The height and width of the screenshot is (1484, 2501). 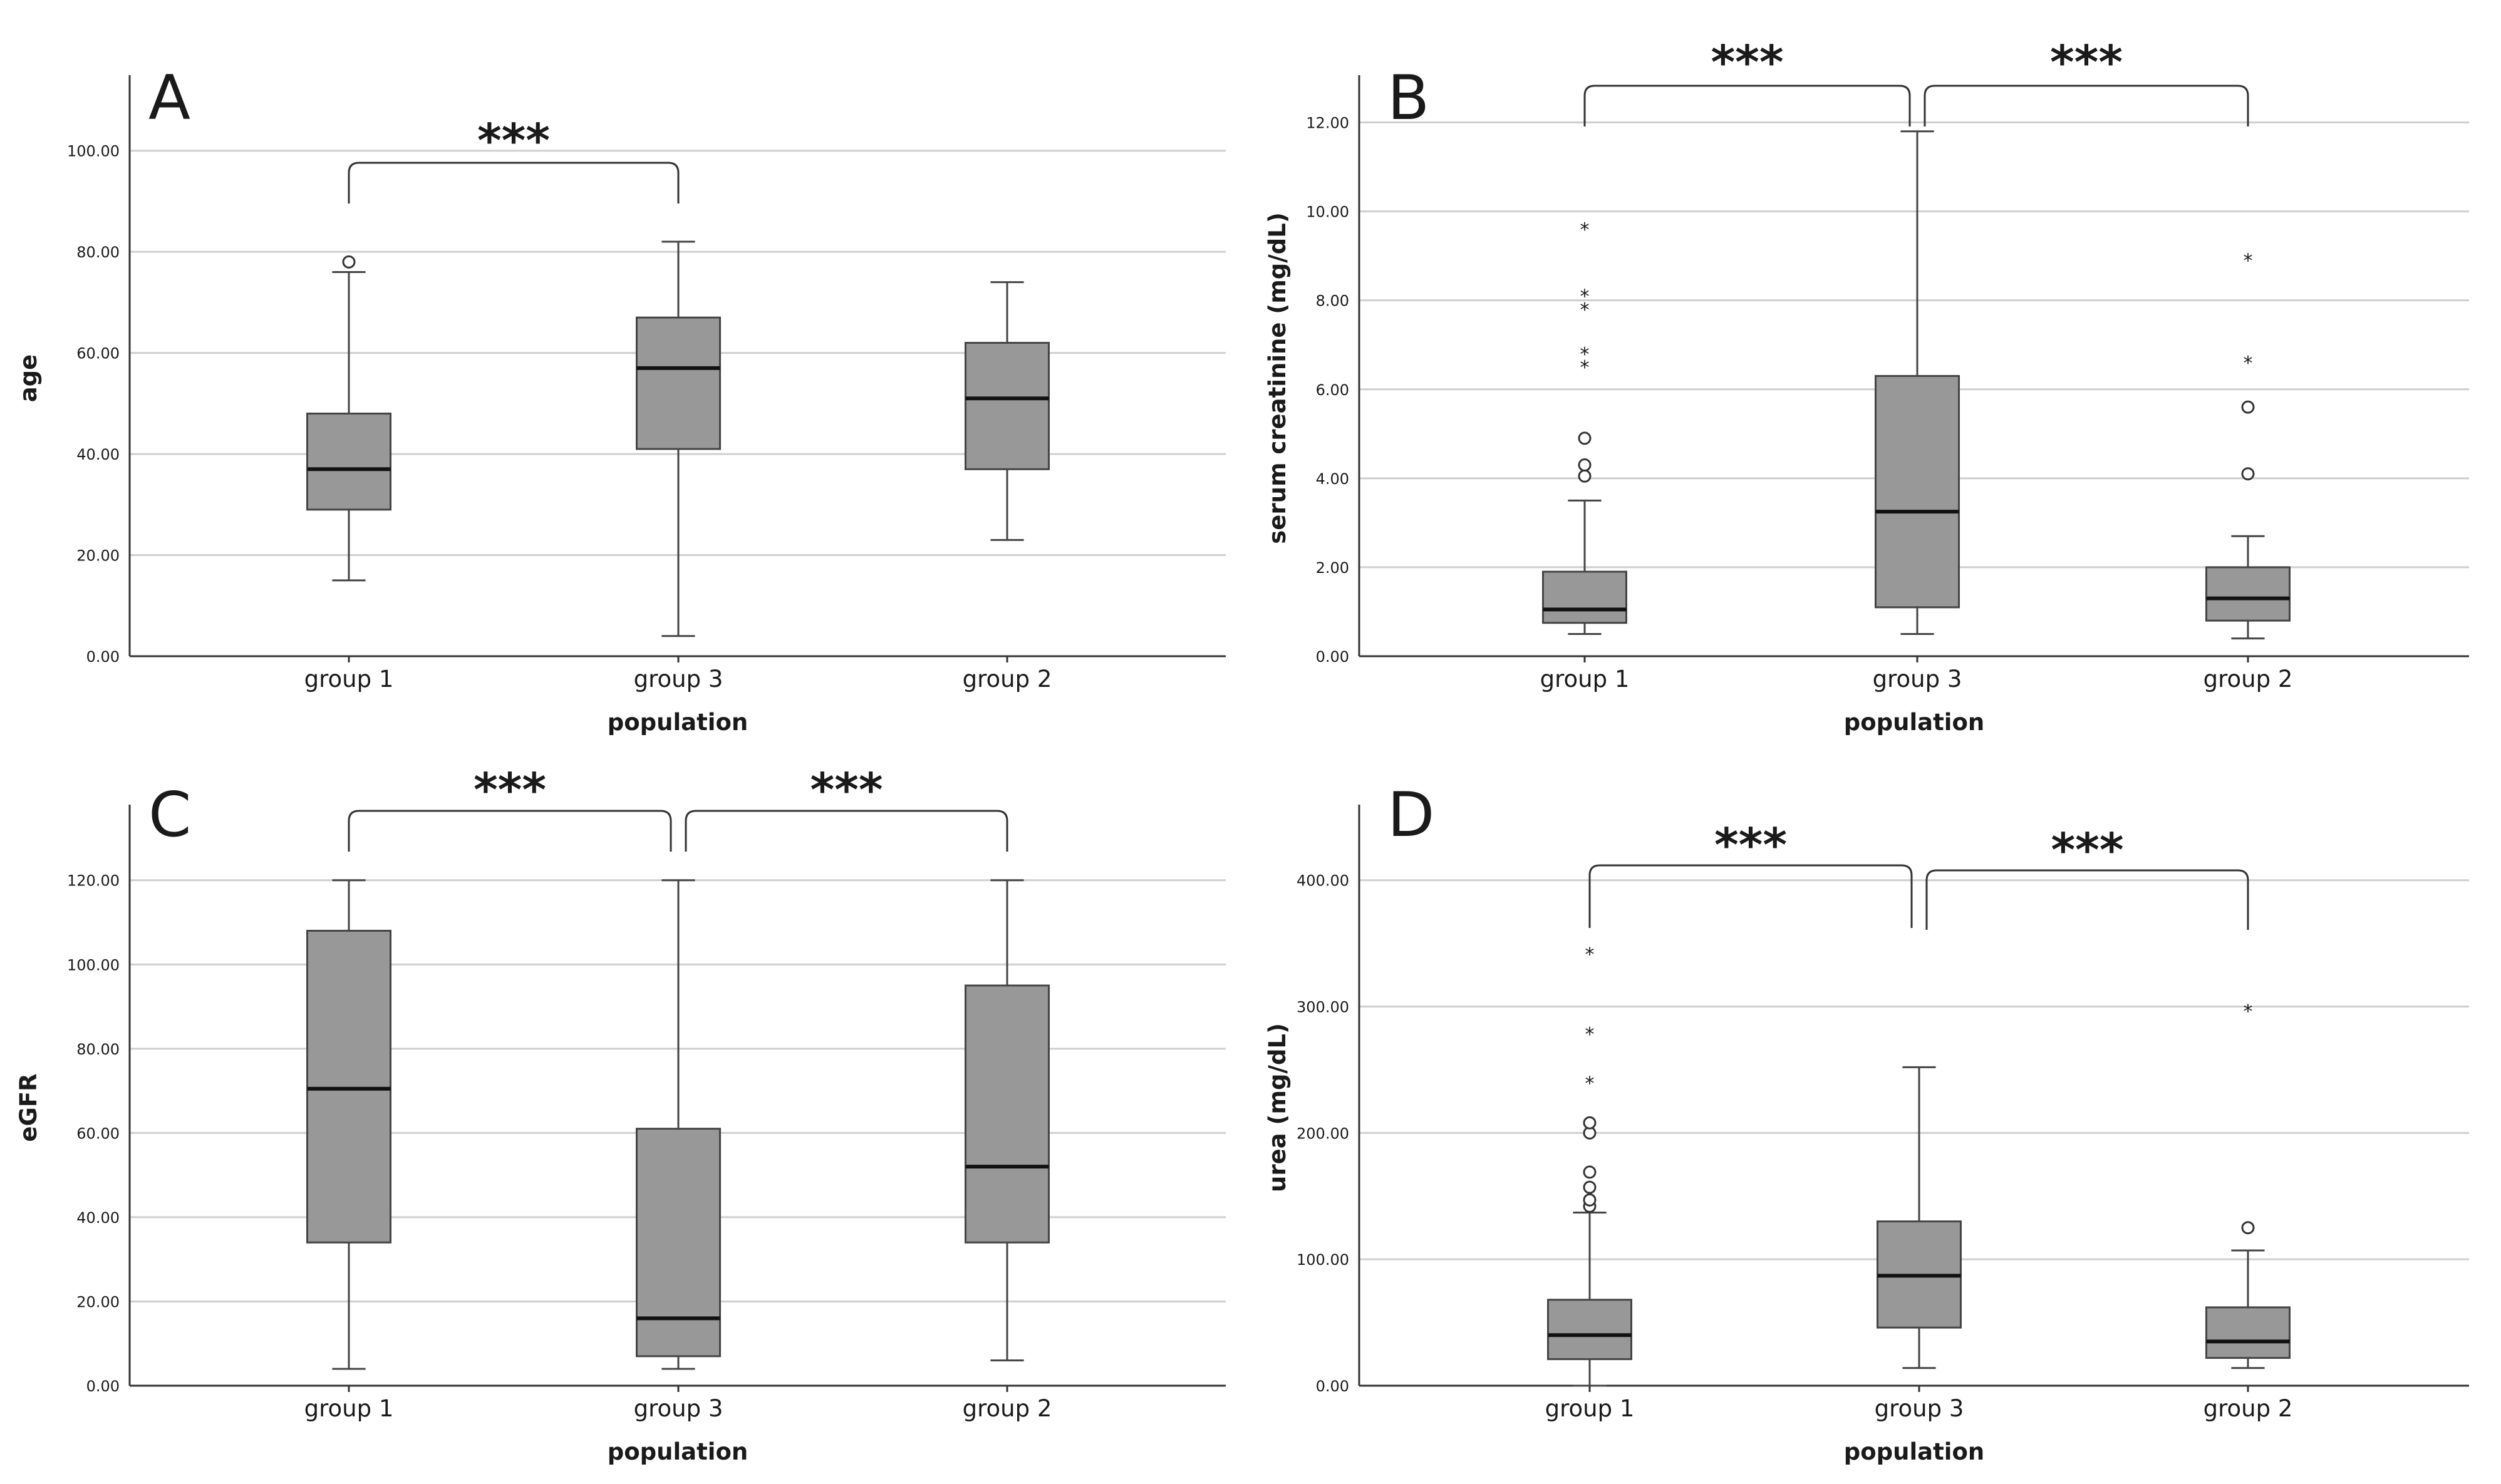 What do you see at coordinates (1323, 1007) in the screenshot?
I see `y-tick-label: 300.00` at bounding box center [1323, 1007].